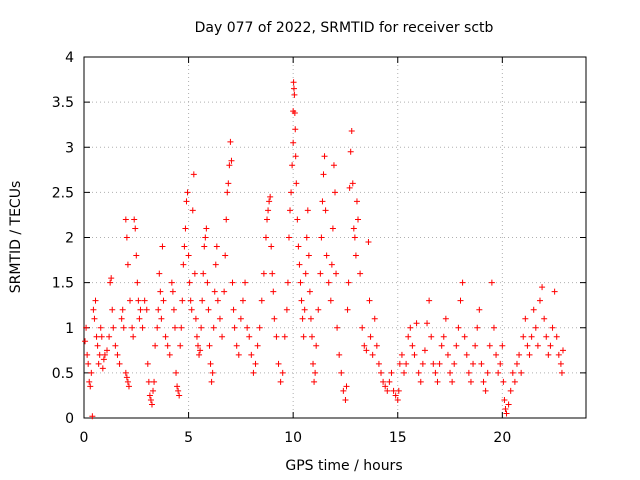 The width and height of the screenshot is (640, 480). Describe the element at coordinates (343, 466) in the screenshot. I see `x-axis-label: GPS time / hours` at that location.